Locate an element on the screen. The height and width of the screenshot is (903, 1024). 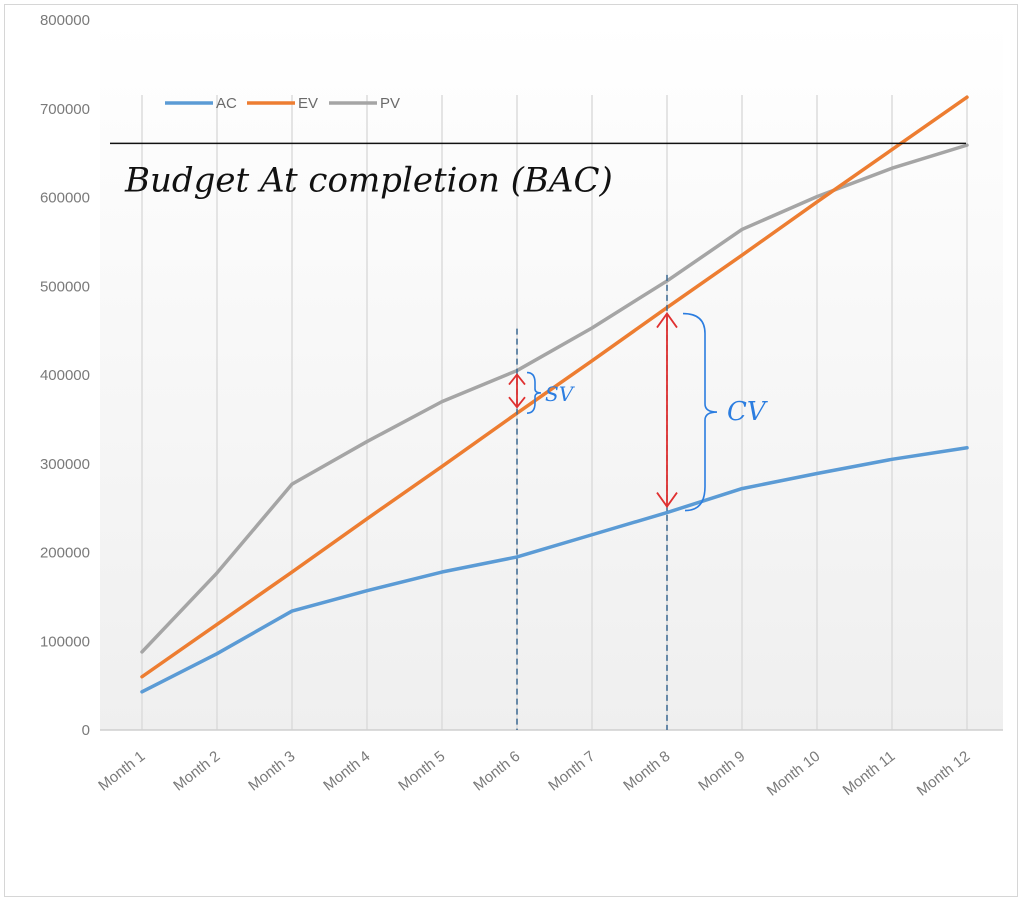
sv-label: SV is located at coordinates (560, 394).